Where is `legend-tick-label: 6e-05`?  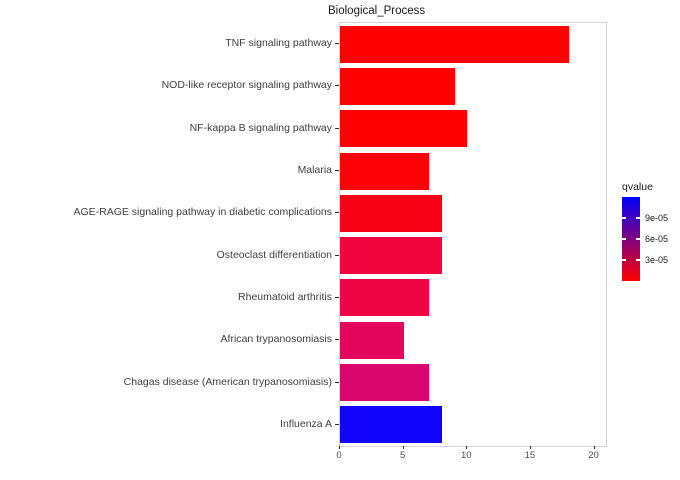 legend-tick-label: 6e-05 is located at coordinates (657, 239).